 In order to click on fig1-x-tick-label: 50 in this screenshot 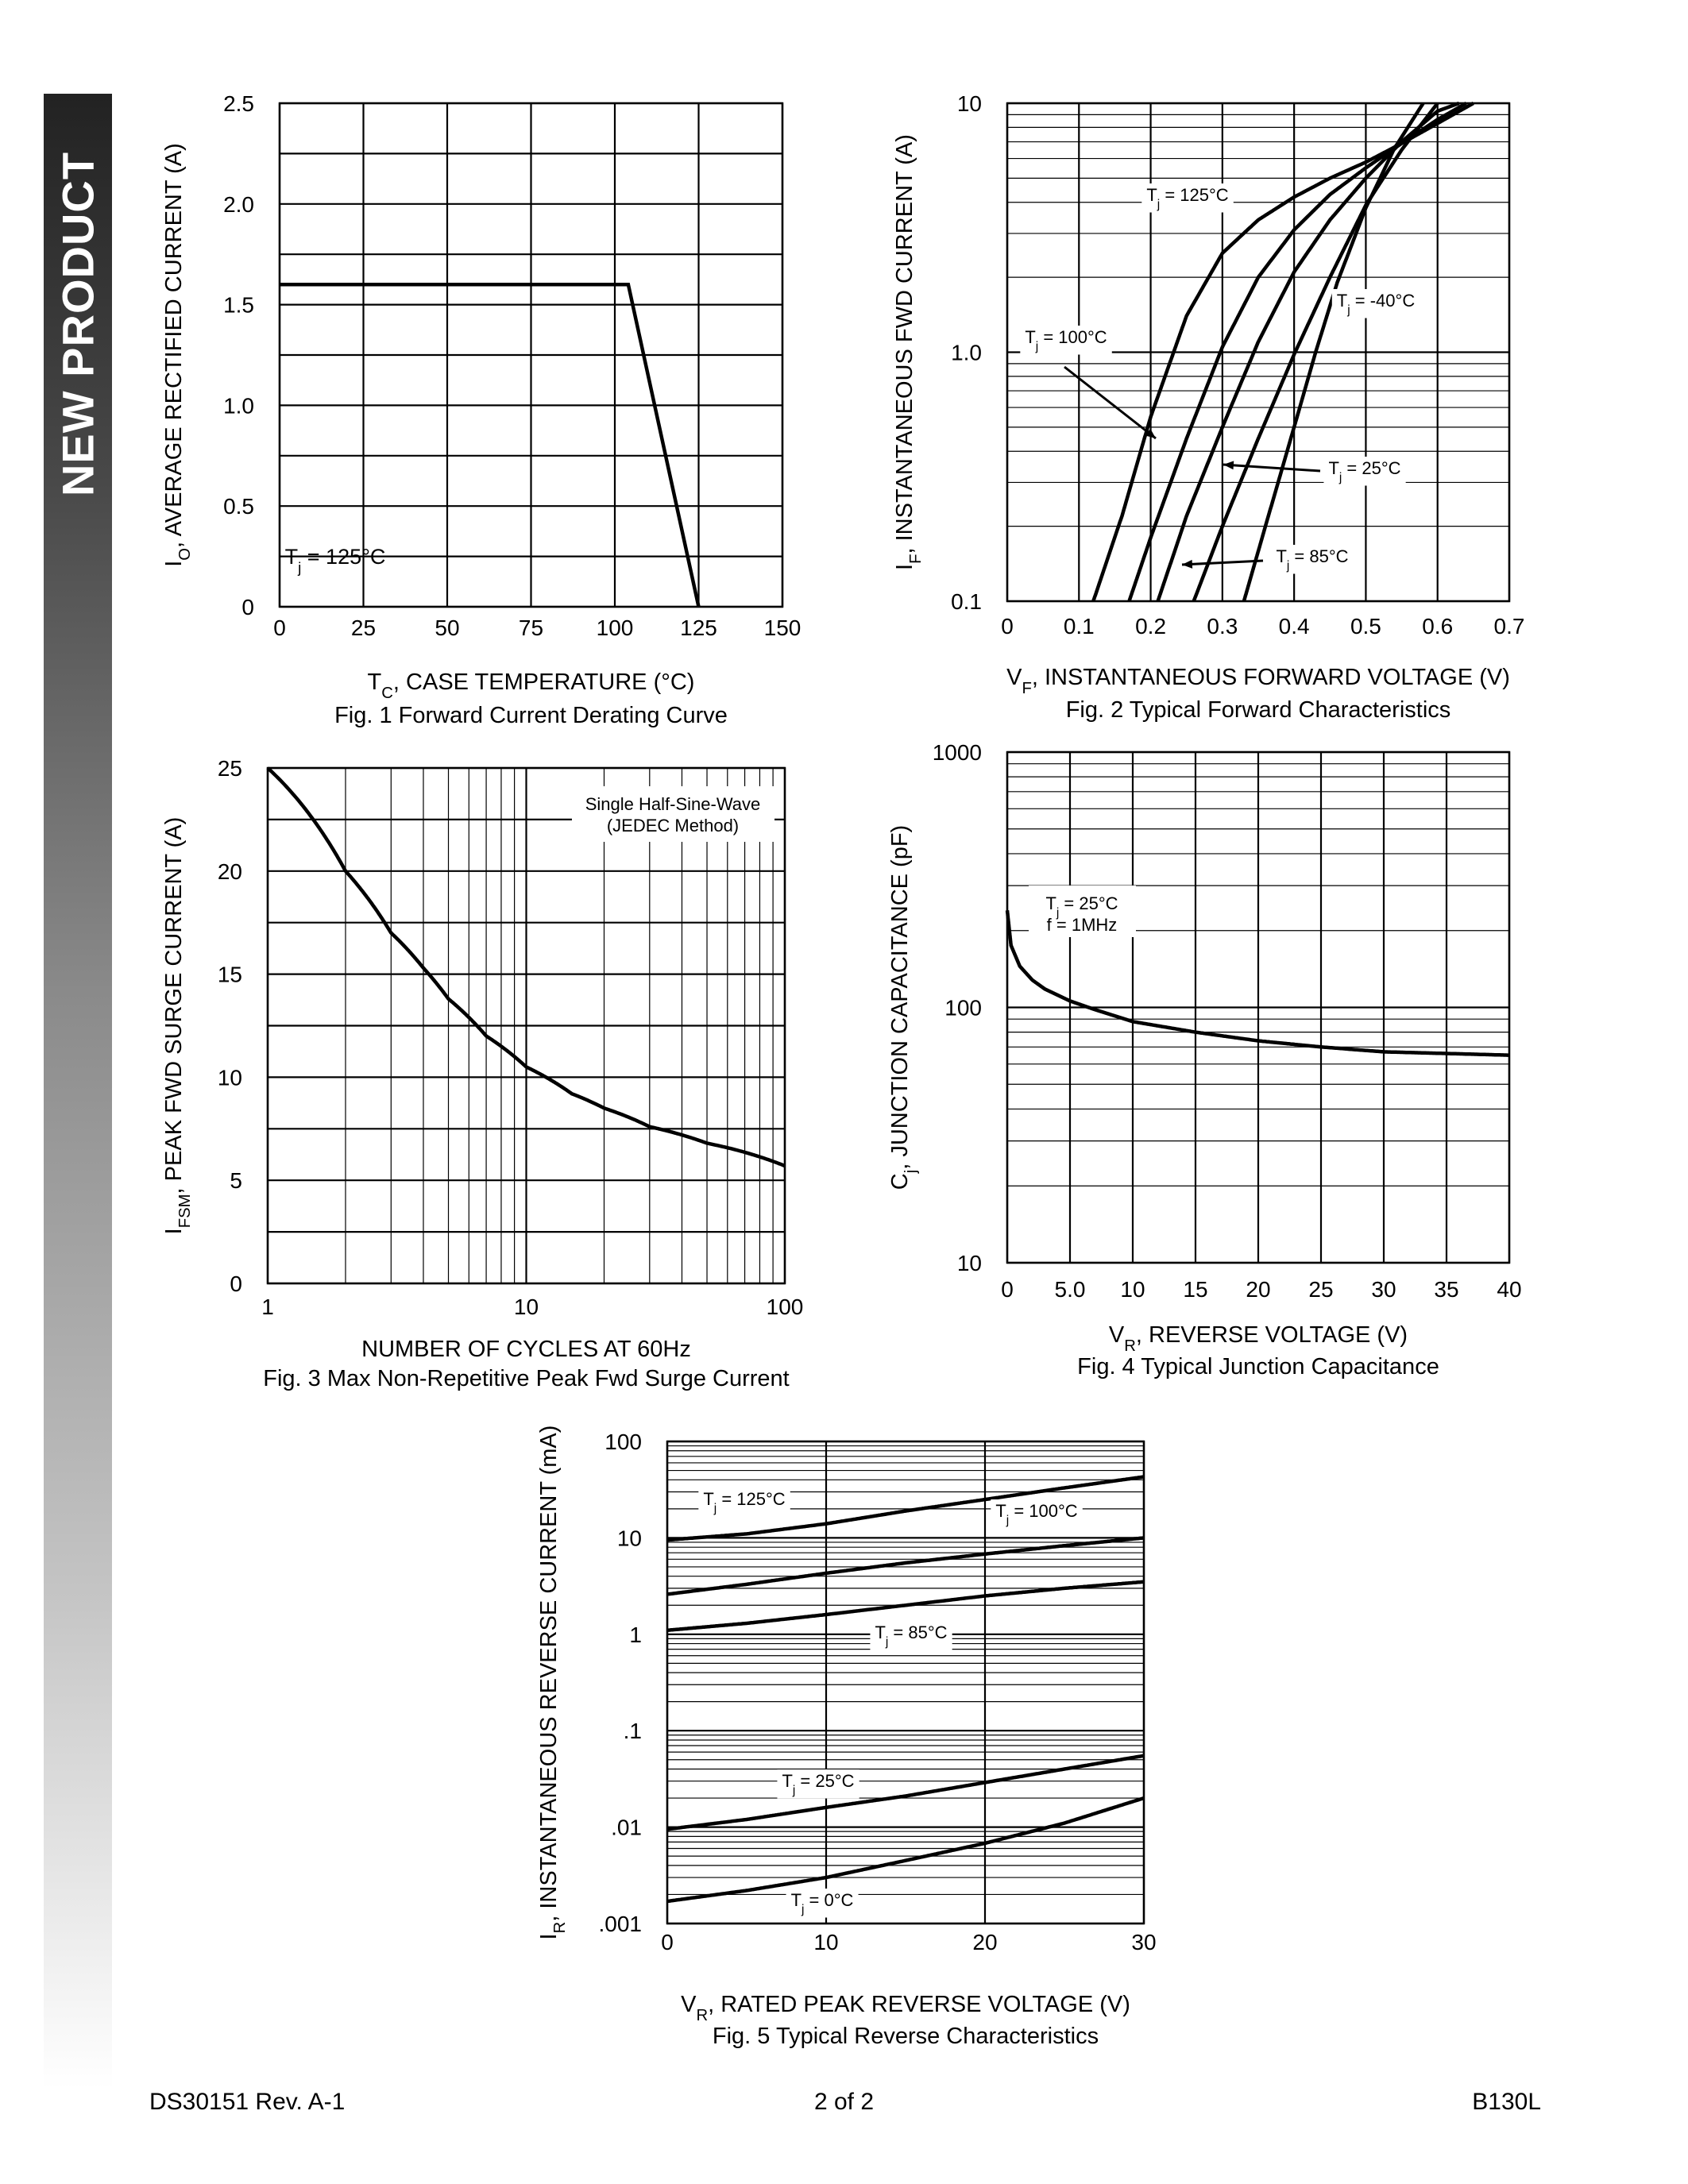, I will do `click(447, 627)`.